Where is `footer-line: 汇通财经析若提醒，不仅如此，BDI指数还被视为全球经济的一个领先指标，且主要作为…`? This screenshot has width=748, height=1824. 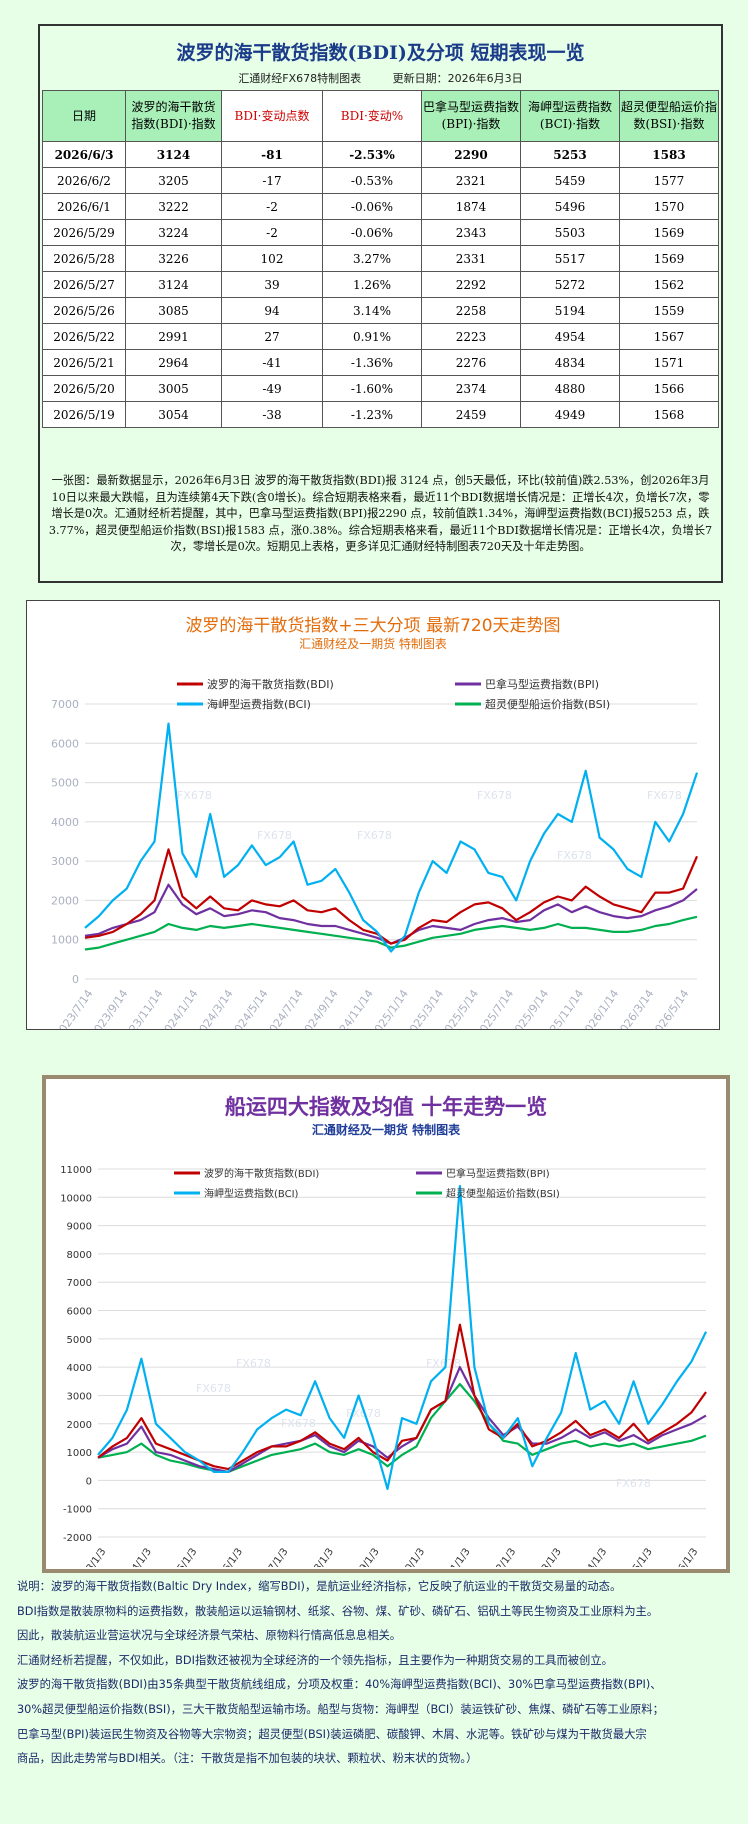
footer-line: 汇通财经析若提醒，不仅如此，BDI指数还被视为全球经济的一个领先指标，且主要作为… is located at coordinates (315, 1660).